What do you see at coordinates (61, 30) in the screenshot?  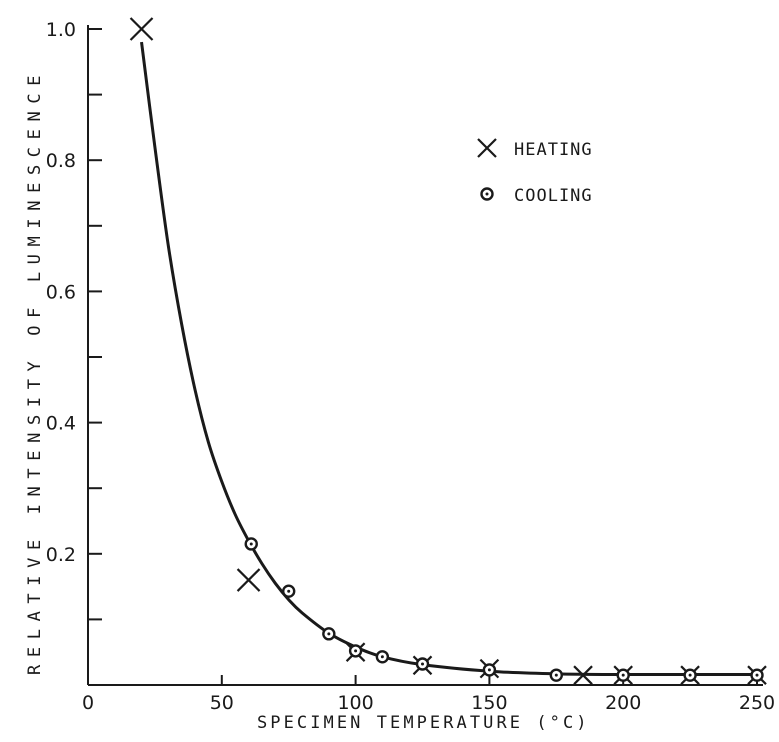 I see `y-tick-label: 1.0` at bounding box center [61, 30].